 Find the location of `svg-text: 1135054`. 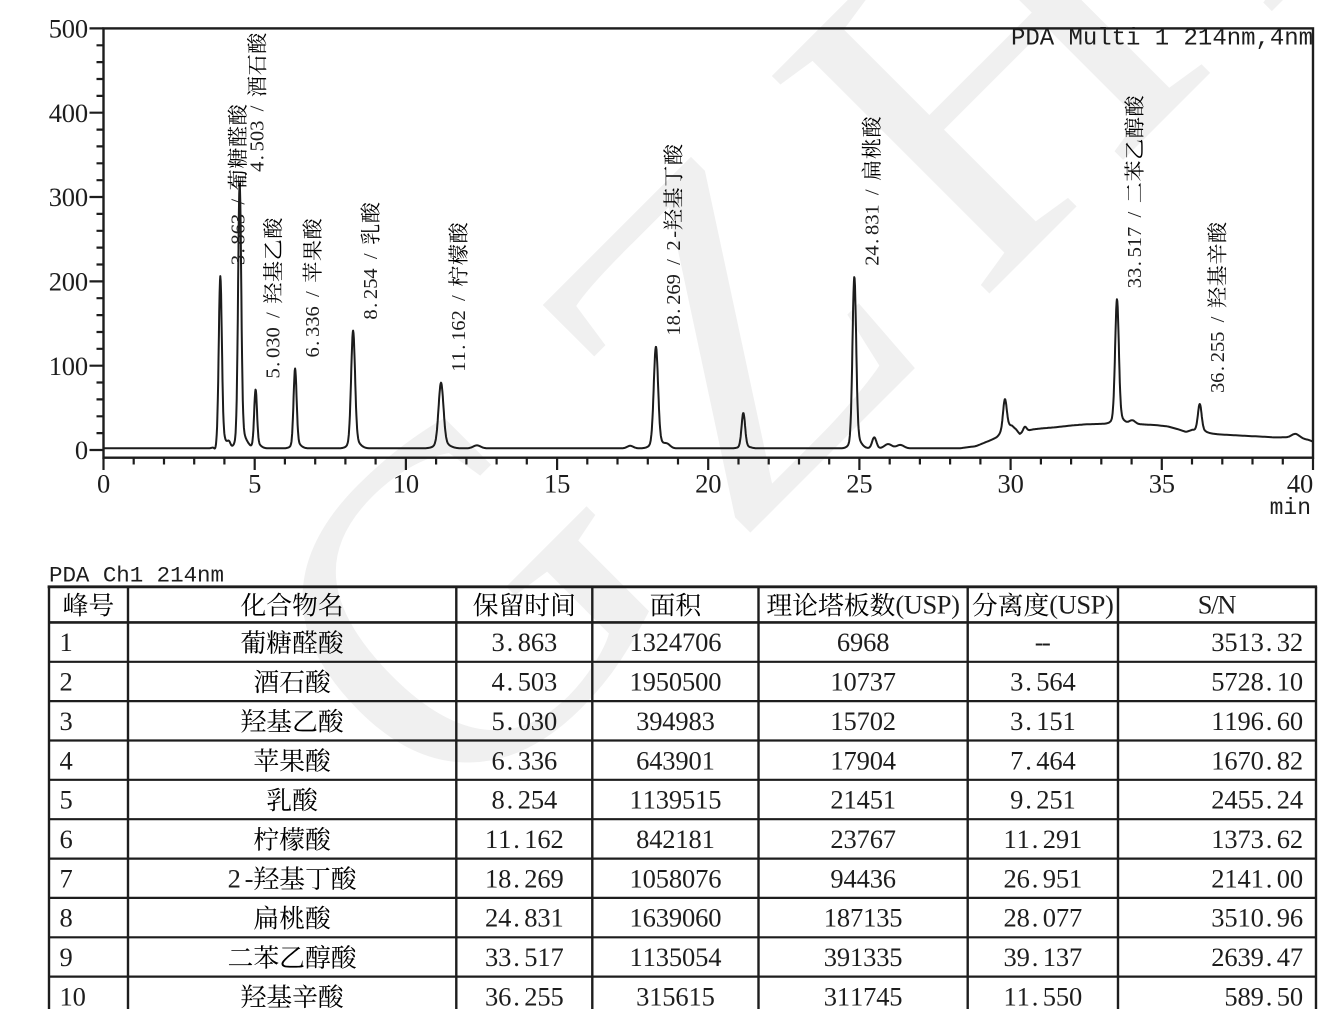

svg-text: 1135054 is located at coordinates (676, 957).